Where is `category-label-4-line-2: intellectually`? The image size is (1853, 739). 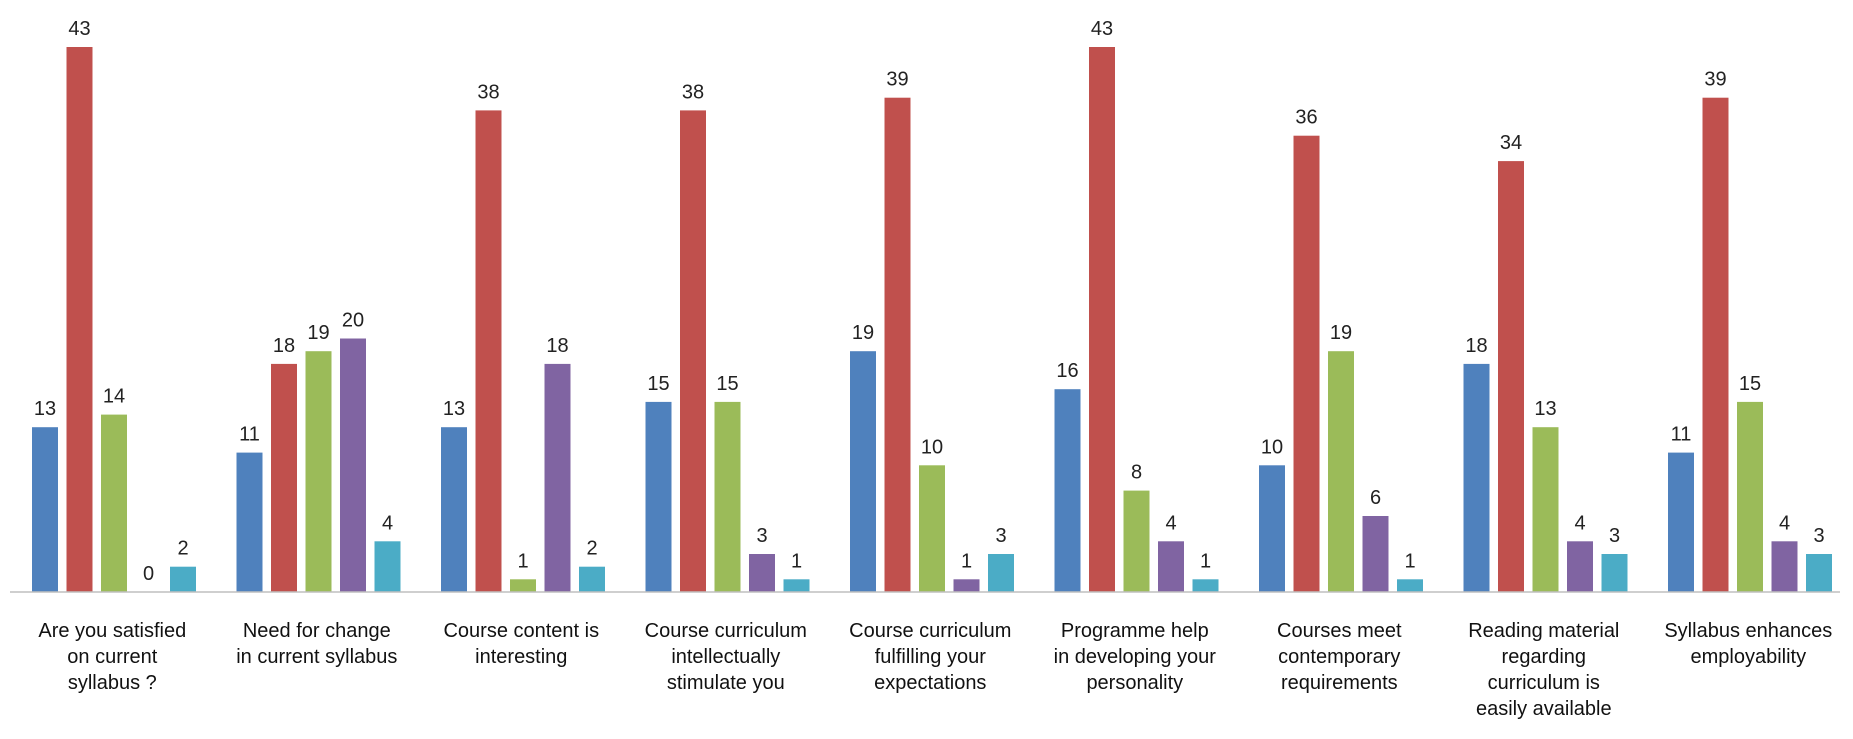
category-label-4-line-2: intellectually is located at coordinates (725, 657).